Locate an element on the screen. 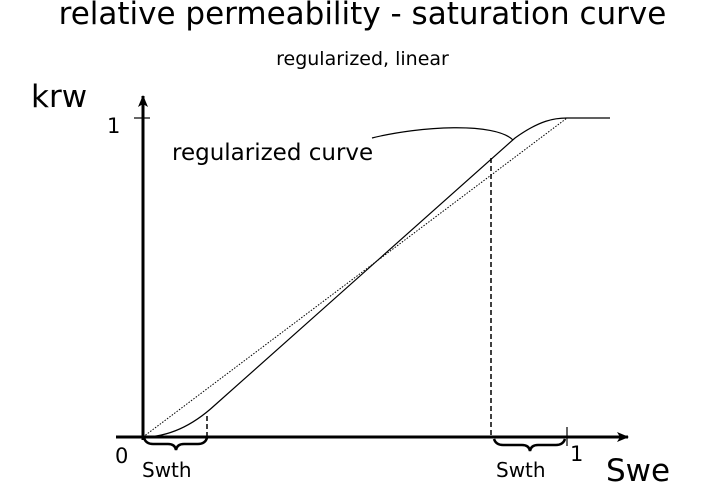 The height and width of the screenshot is (484, 725). origin-label: 0 is located at coordinates (121, 456).